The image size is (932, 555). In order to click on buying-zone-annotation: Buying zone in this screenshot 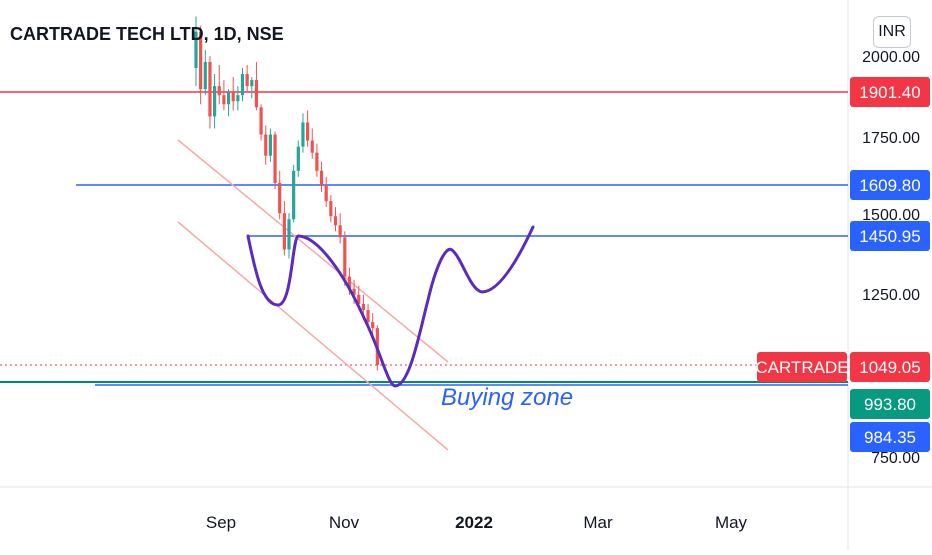, I will do `click(507, 397)`.